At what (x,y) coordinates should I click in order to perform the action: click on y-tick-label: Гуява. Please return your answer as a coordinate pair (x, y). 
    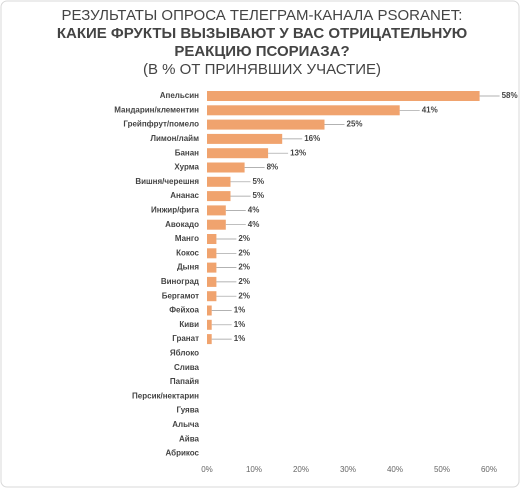
    Looking at the image, I should click on (187, 410).